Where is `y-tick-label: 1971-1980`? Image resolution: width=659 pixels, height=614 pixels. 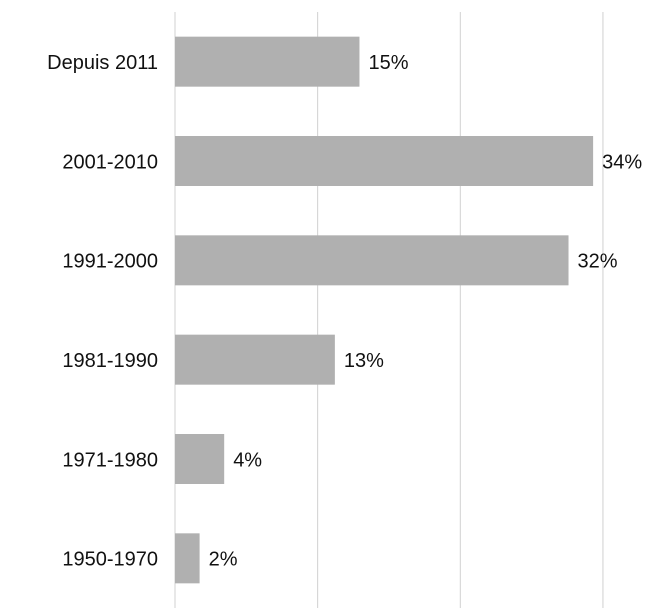 y-tick-label: 1971-1980 is located at coordinates (110, 460).